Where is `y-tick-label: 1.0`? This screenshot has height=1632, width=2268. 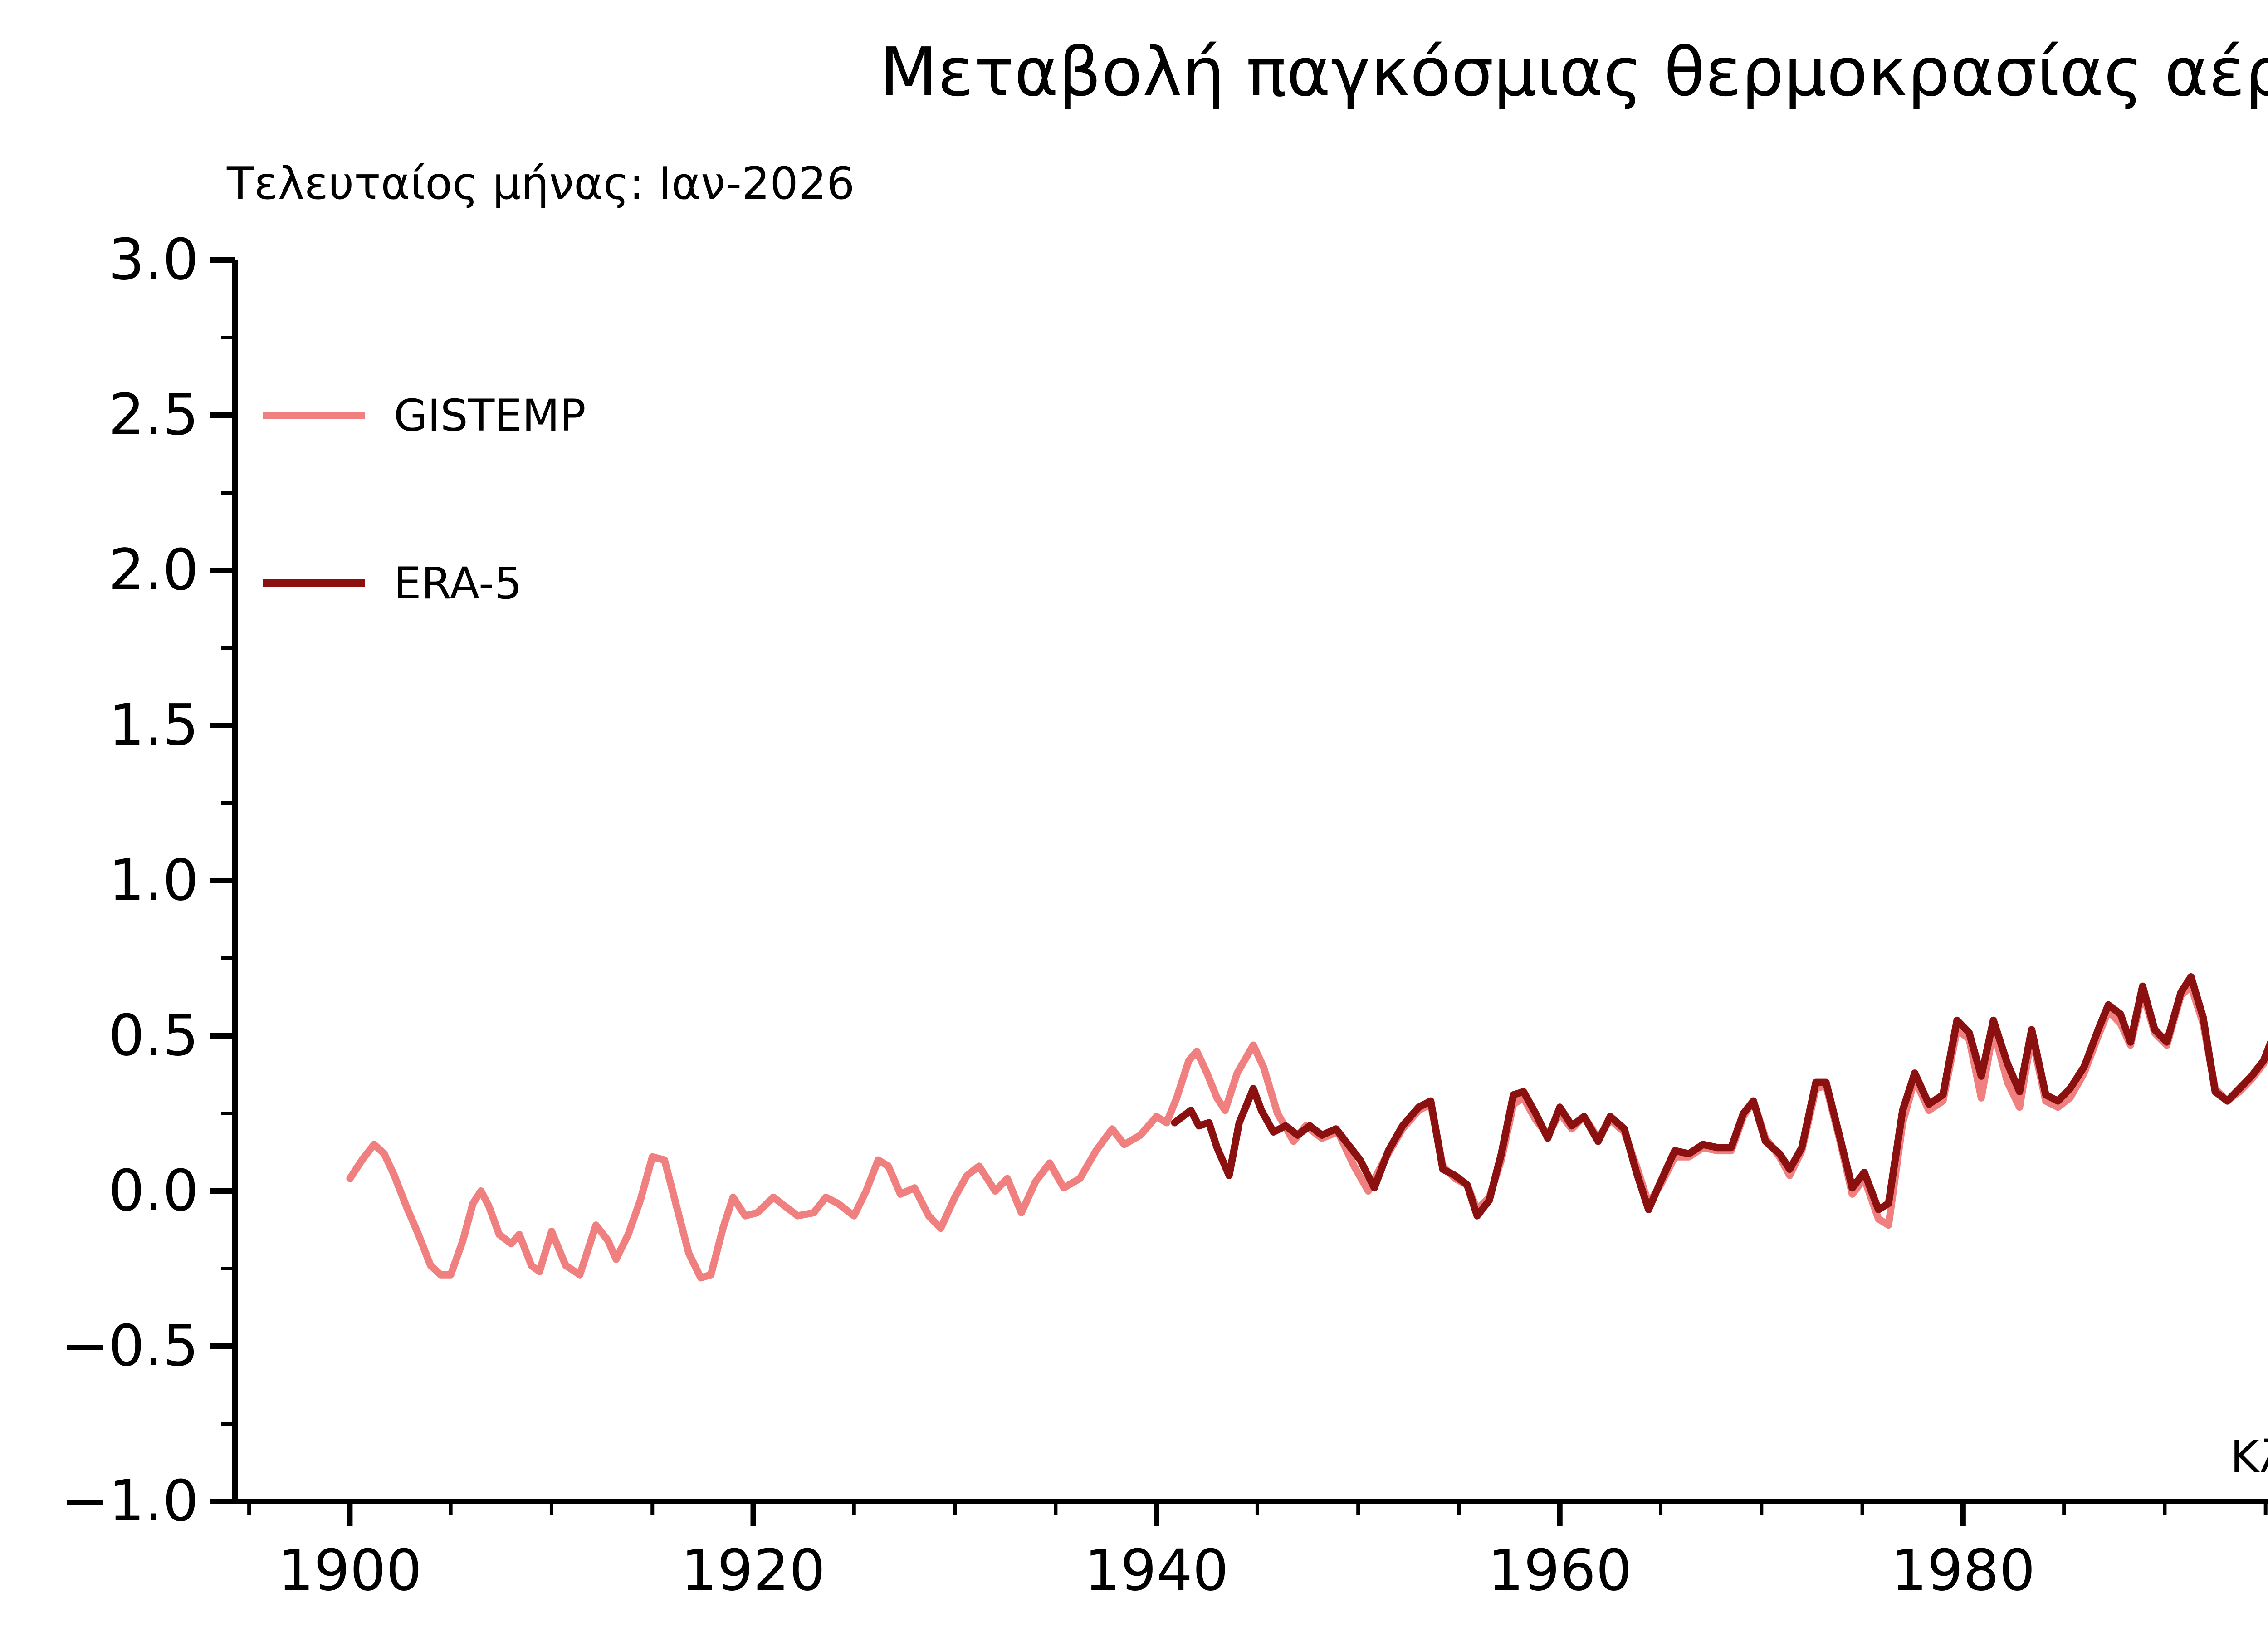
y-tick-label: 1.0 is located at coordinates (154, 880).